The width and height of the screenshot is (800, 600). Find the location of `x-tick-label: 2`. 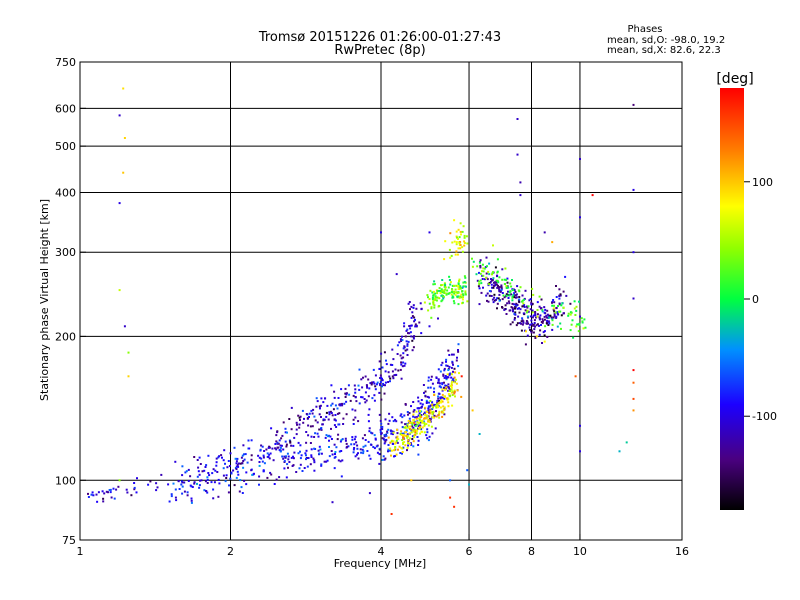

x-tick-label: 2 is located at coordinates (230, 551).